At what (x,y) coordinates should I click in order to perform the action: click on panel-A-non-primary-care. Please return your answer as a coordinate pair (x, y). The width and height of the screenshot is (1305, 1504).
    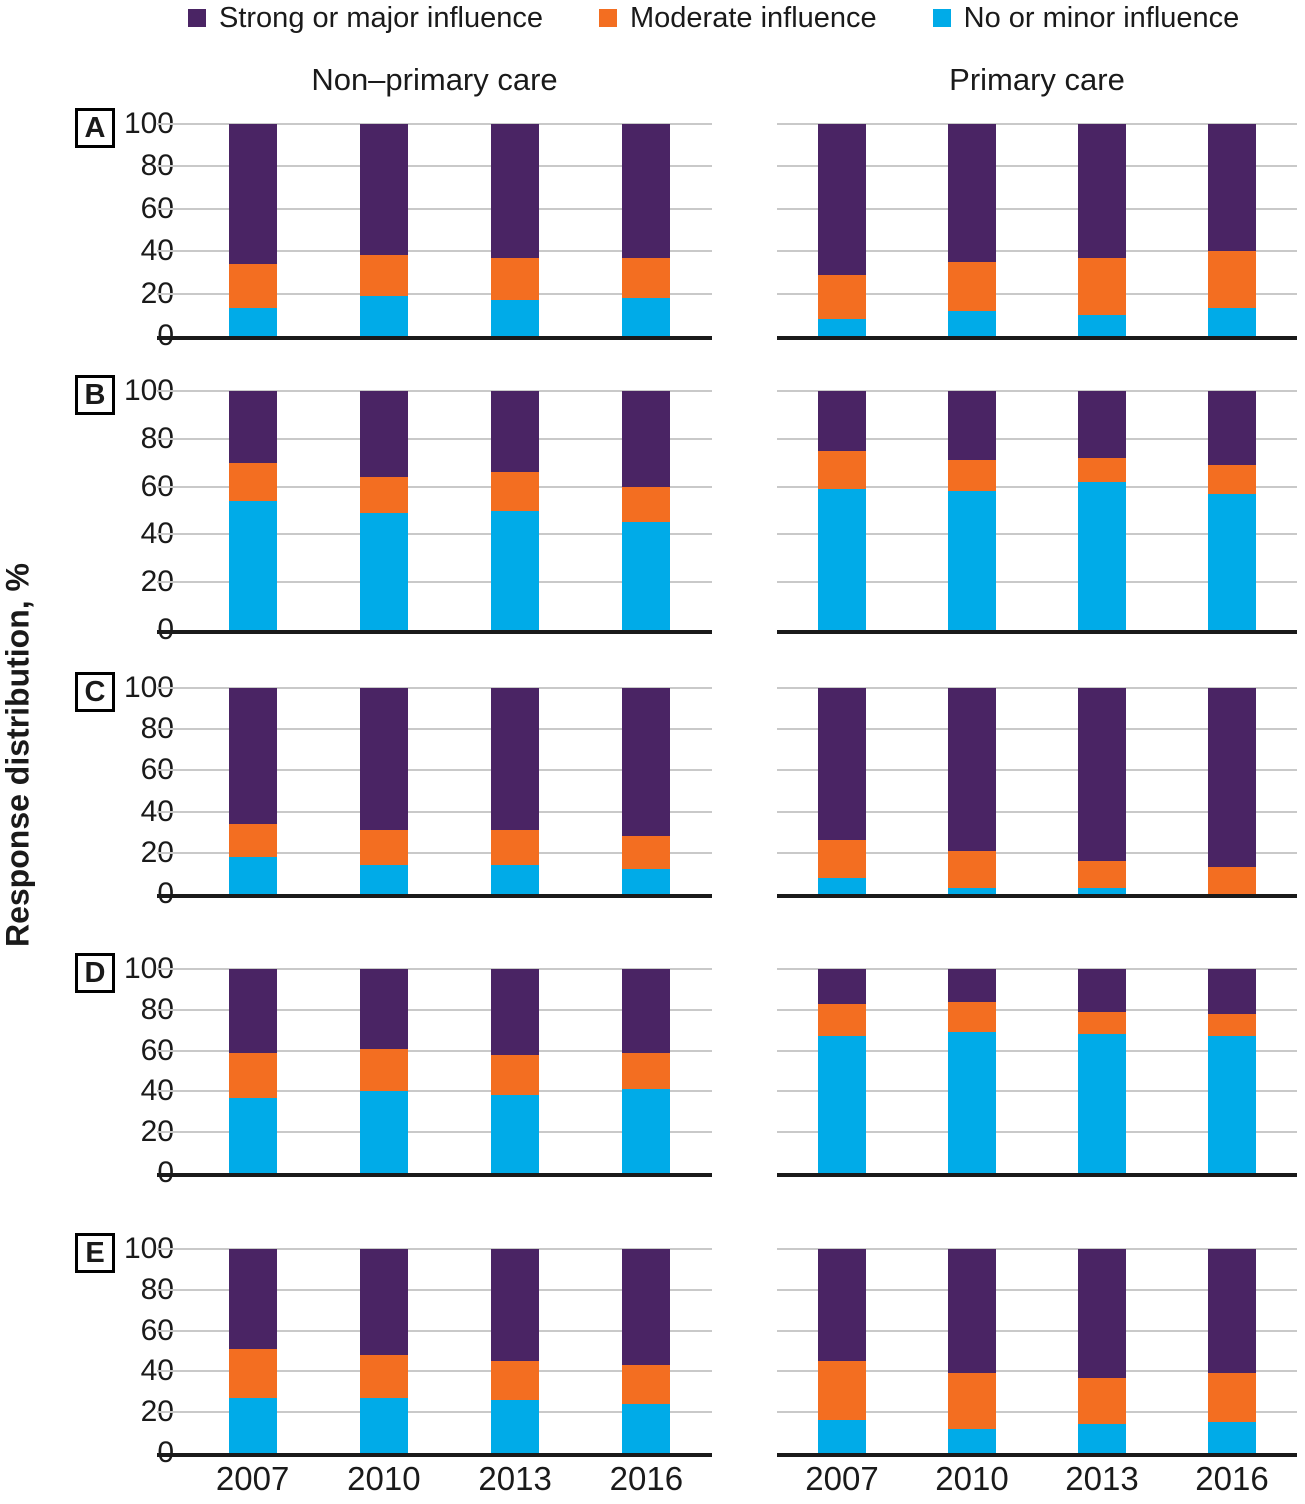
    Looking at the image, I should click on (434, 231).